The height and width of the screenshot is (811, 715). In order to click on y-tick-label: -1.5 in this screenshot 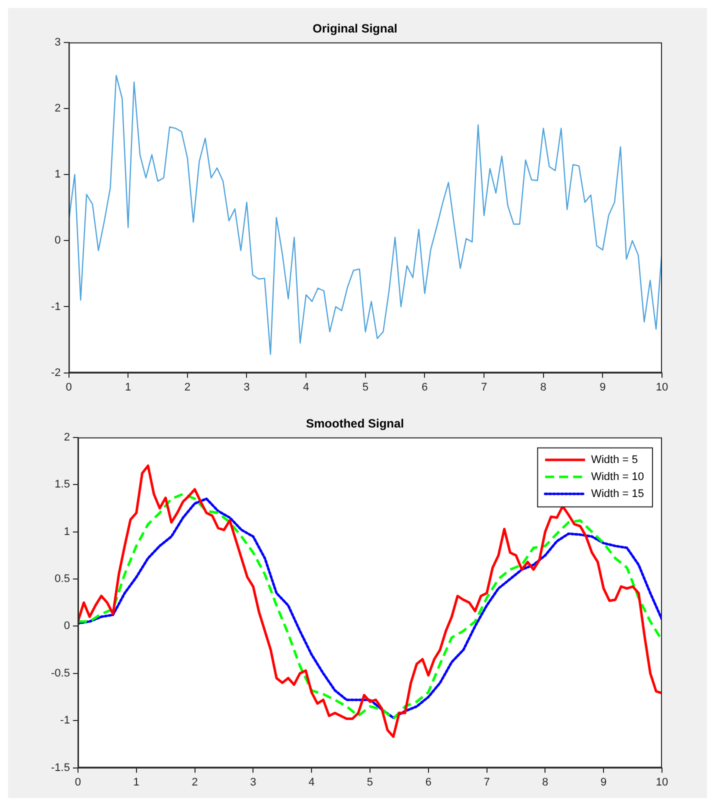, I will do `click(60, 768)`.